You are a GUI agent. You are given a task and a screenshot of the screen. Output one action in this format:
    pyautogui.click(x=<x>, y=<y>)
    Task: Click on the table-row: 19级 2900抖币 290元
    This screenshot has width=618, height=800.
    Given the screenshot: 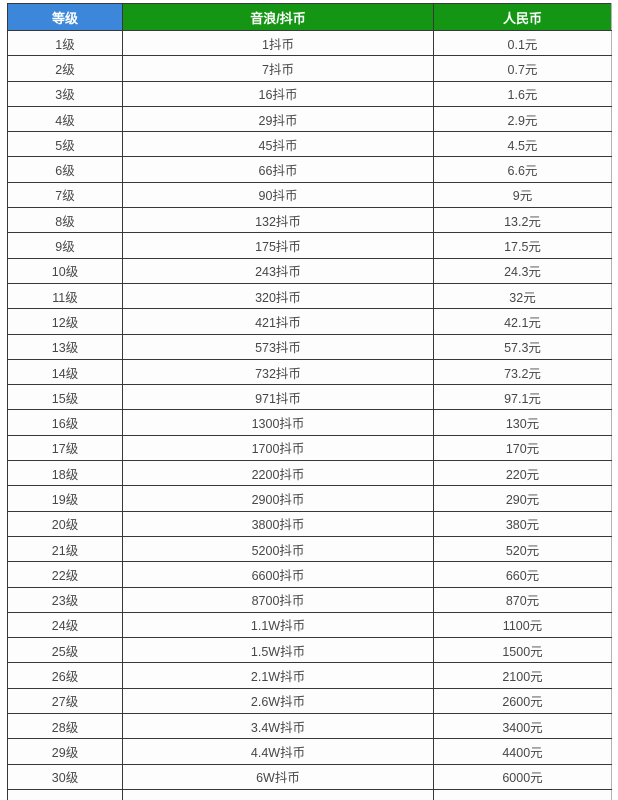 What is the action you would take?
    pyautogui.click(x=309, y=498)
    